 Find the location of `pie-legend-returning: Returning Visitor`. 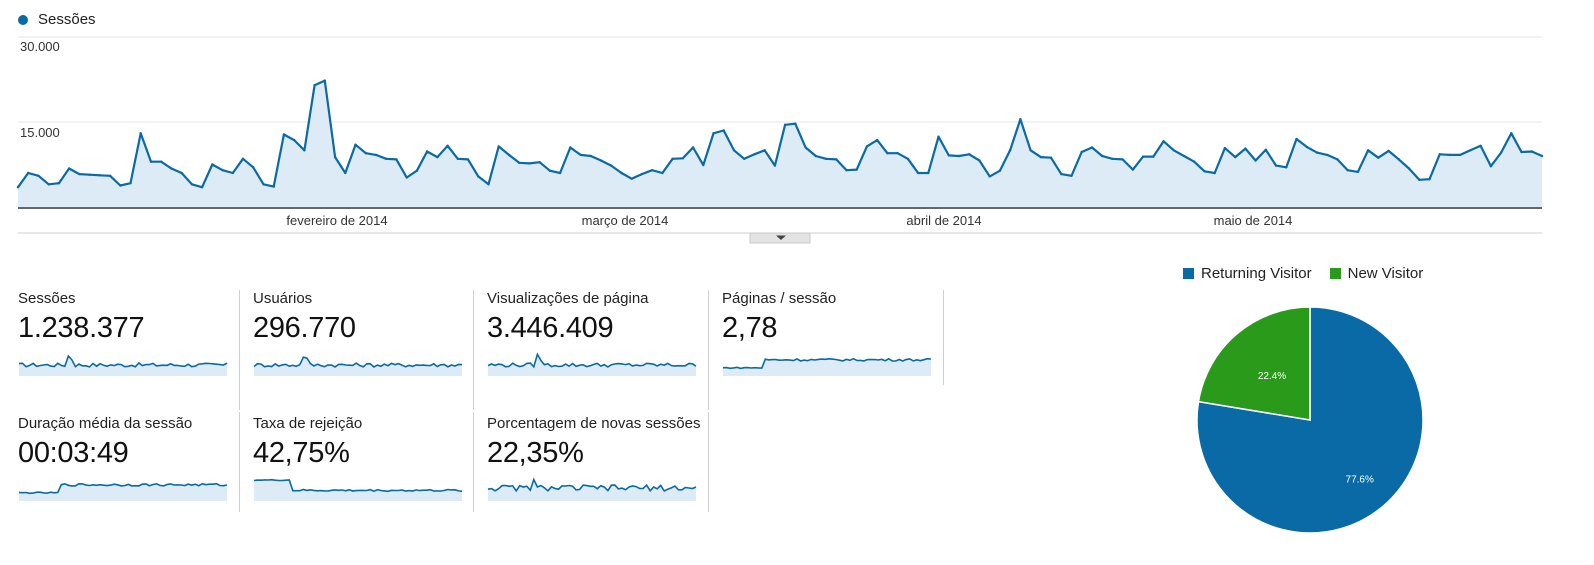

pie-legend-returning: Returning Visitor is located at coordinates (1247, 273).